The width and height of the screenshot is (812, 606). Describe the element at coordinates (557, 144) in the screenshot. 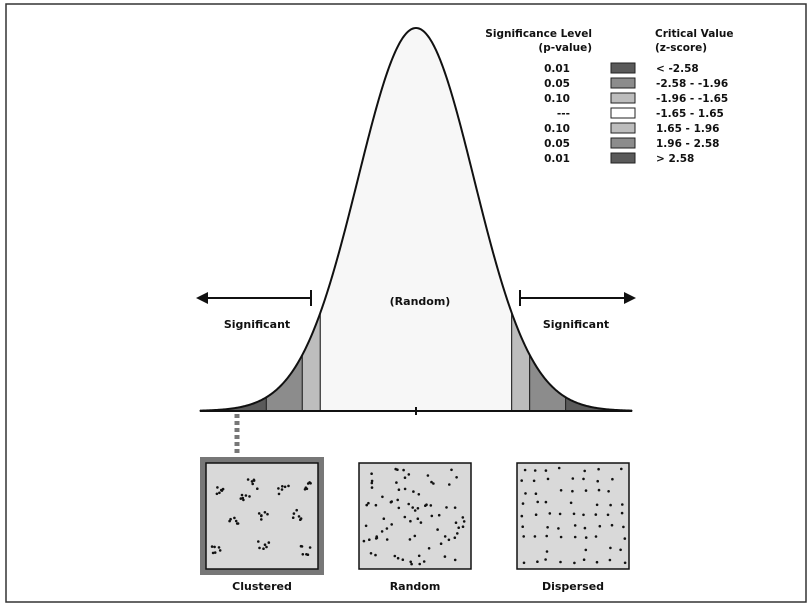

I see `legend-p-value: 0.05` at that location.